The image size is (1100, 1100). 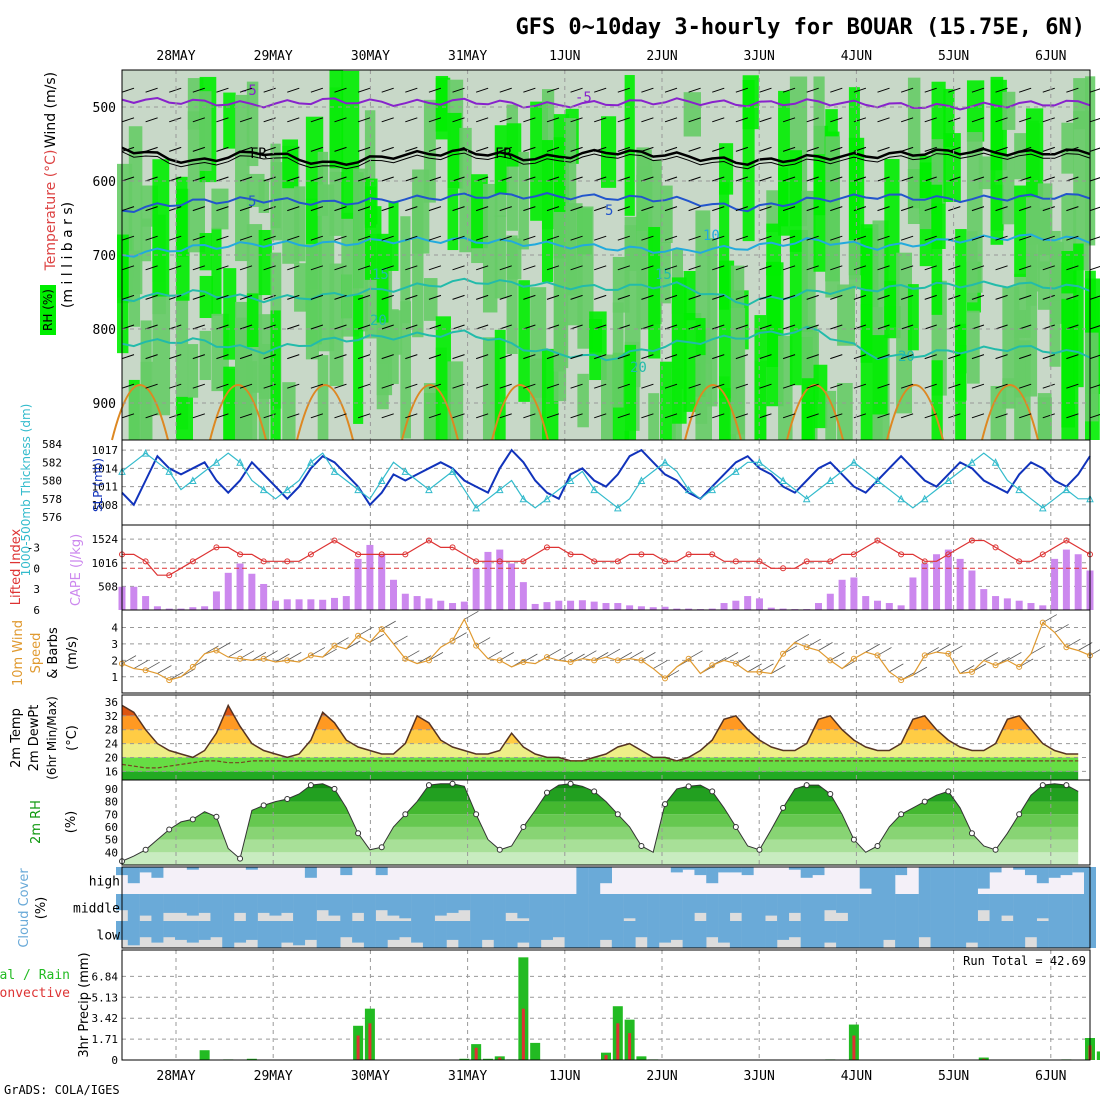 I want to click on top-date-label: 29MAY, so click(x=273, y=56).